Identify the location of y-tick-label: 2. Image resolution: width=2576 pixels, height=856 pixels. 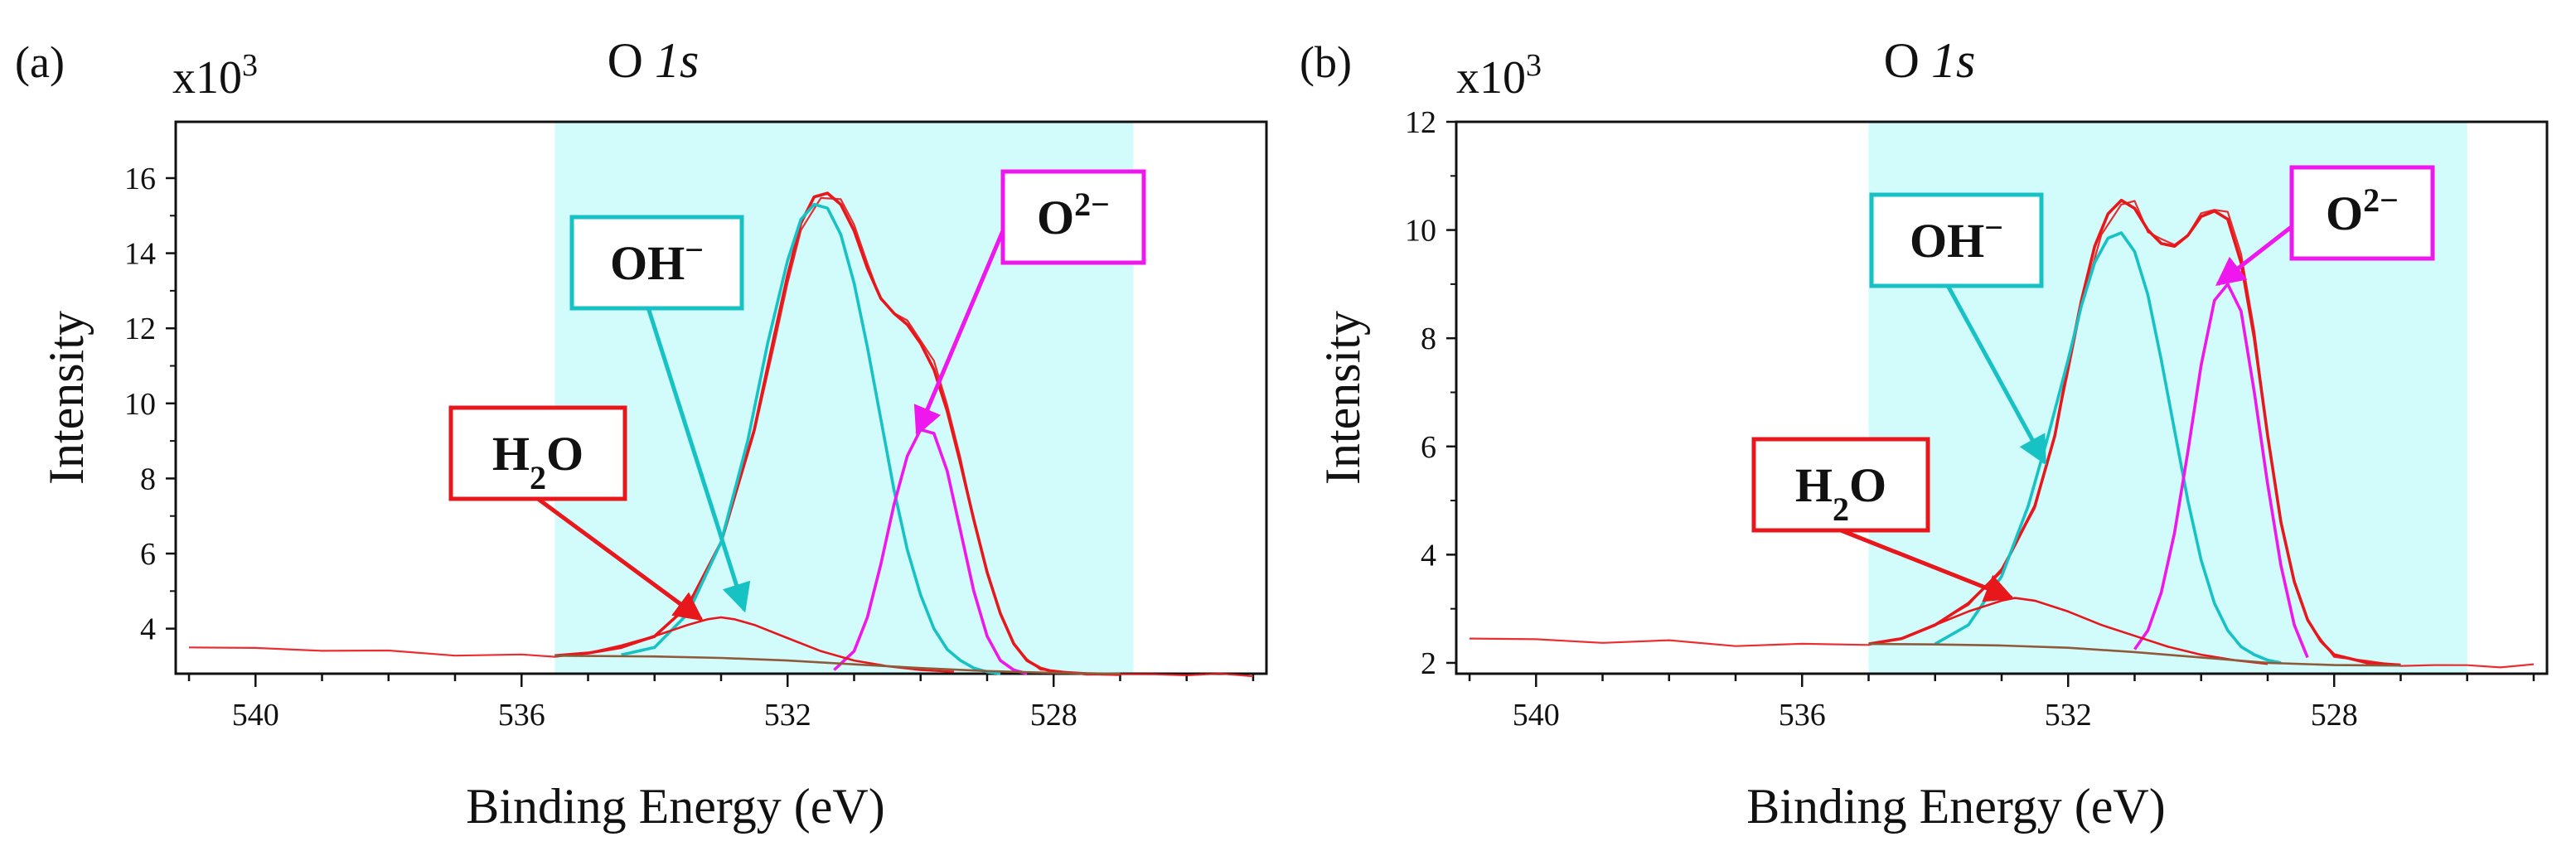
(1428, 663).